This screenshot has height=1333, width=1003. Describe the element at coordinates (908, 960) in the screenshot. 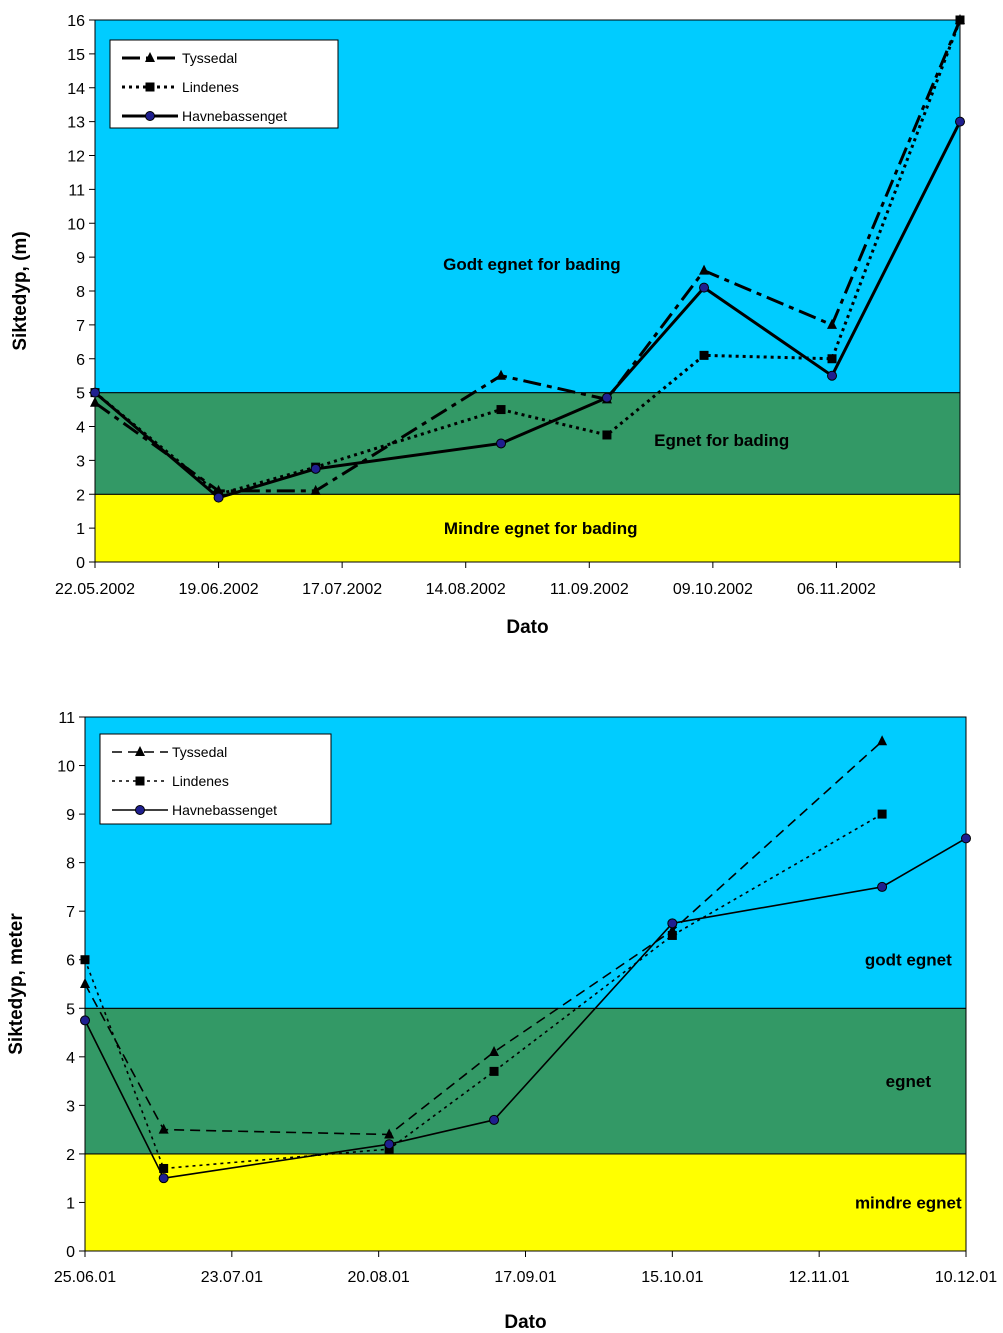

I see `zone-label: godt egnet` at that location.